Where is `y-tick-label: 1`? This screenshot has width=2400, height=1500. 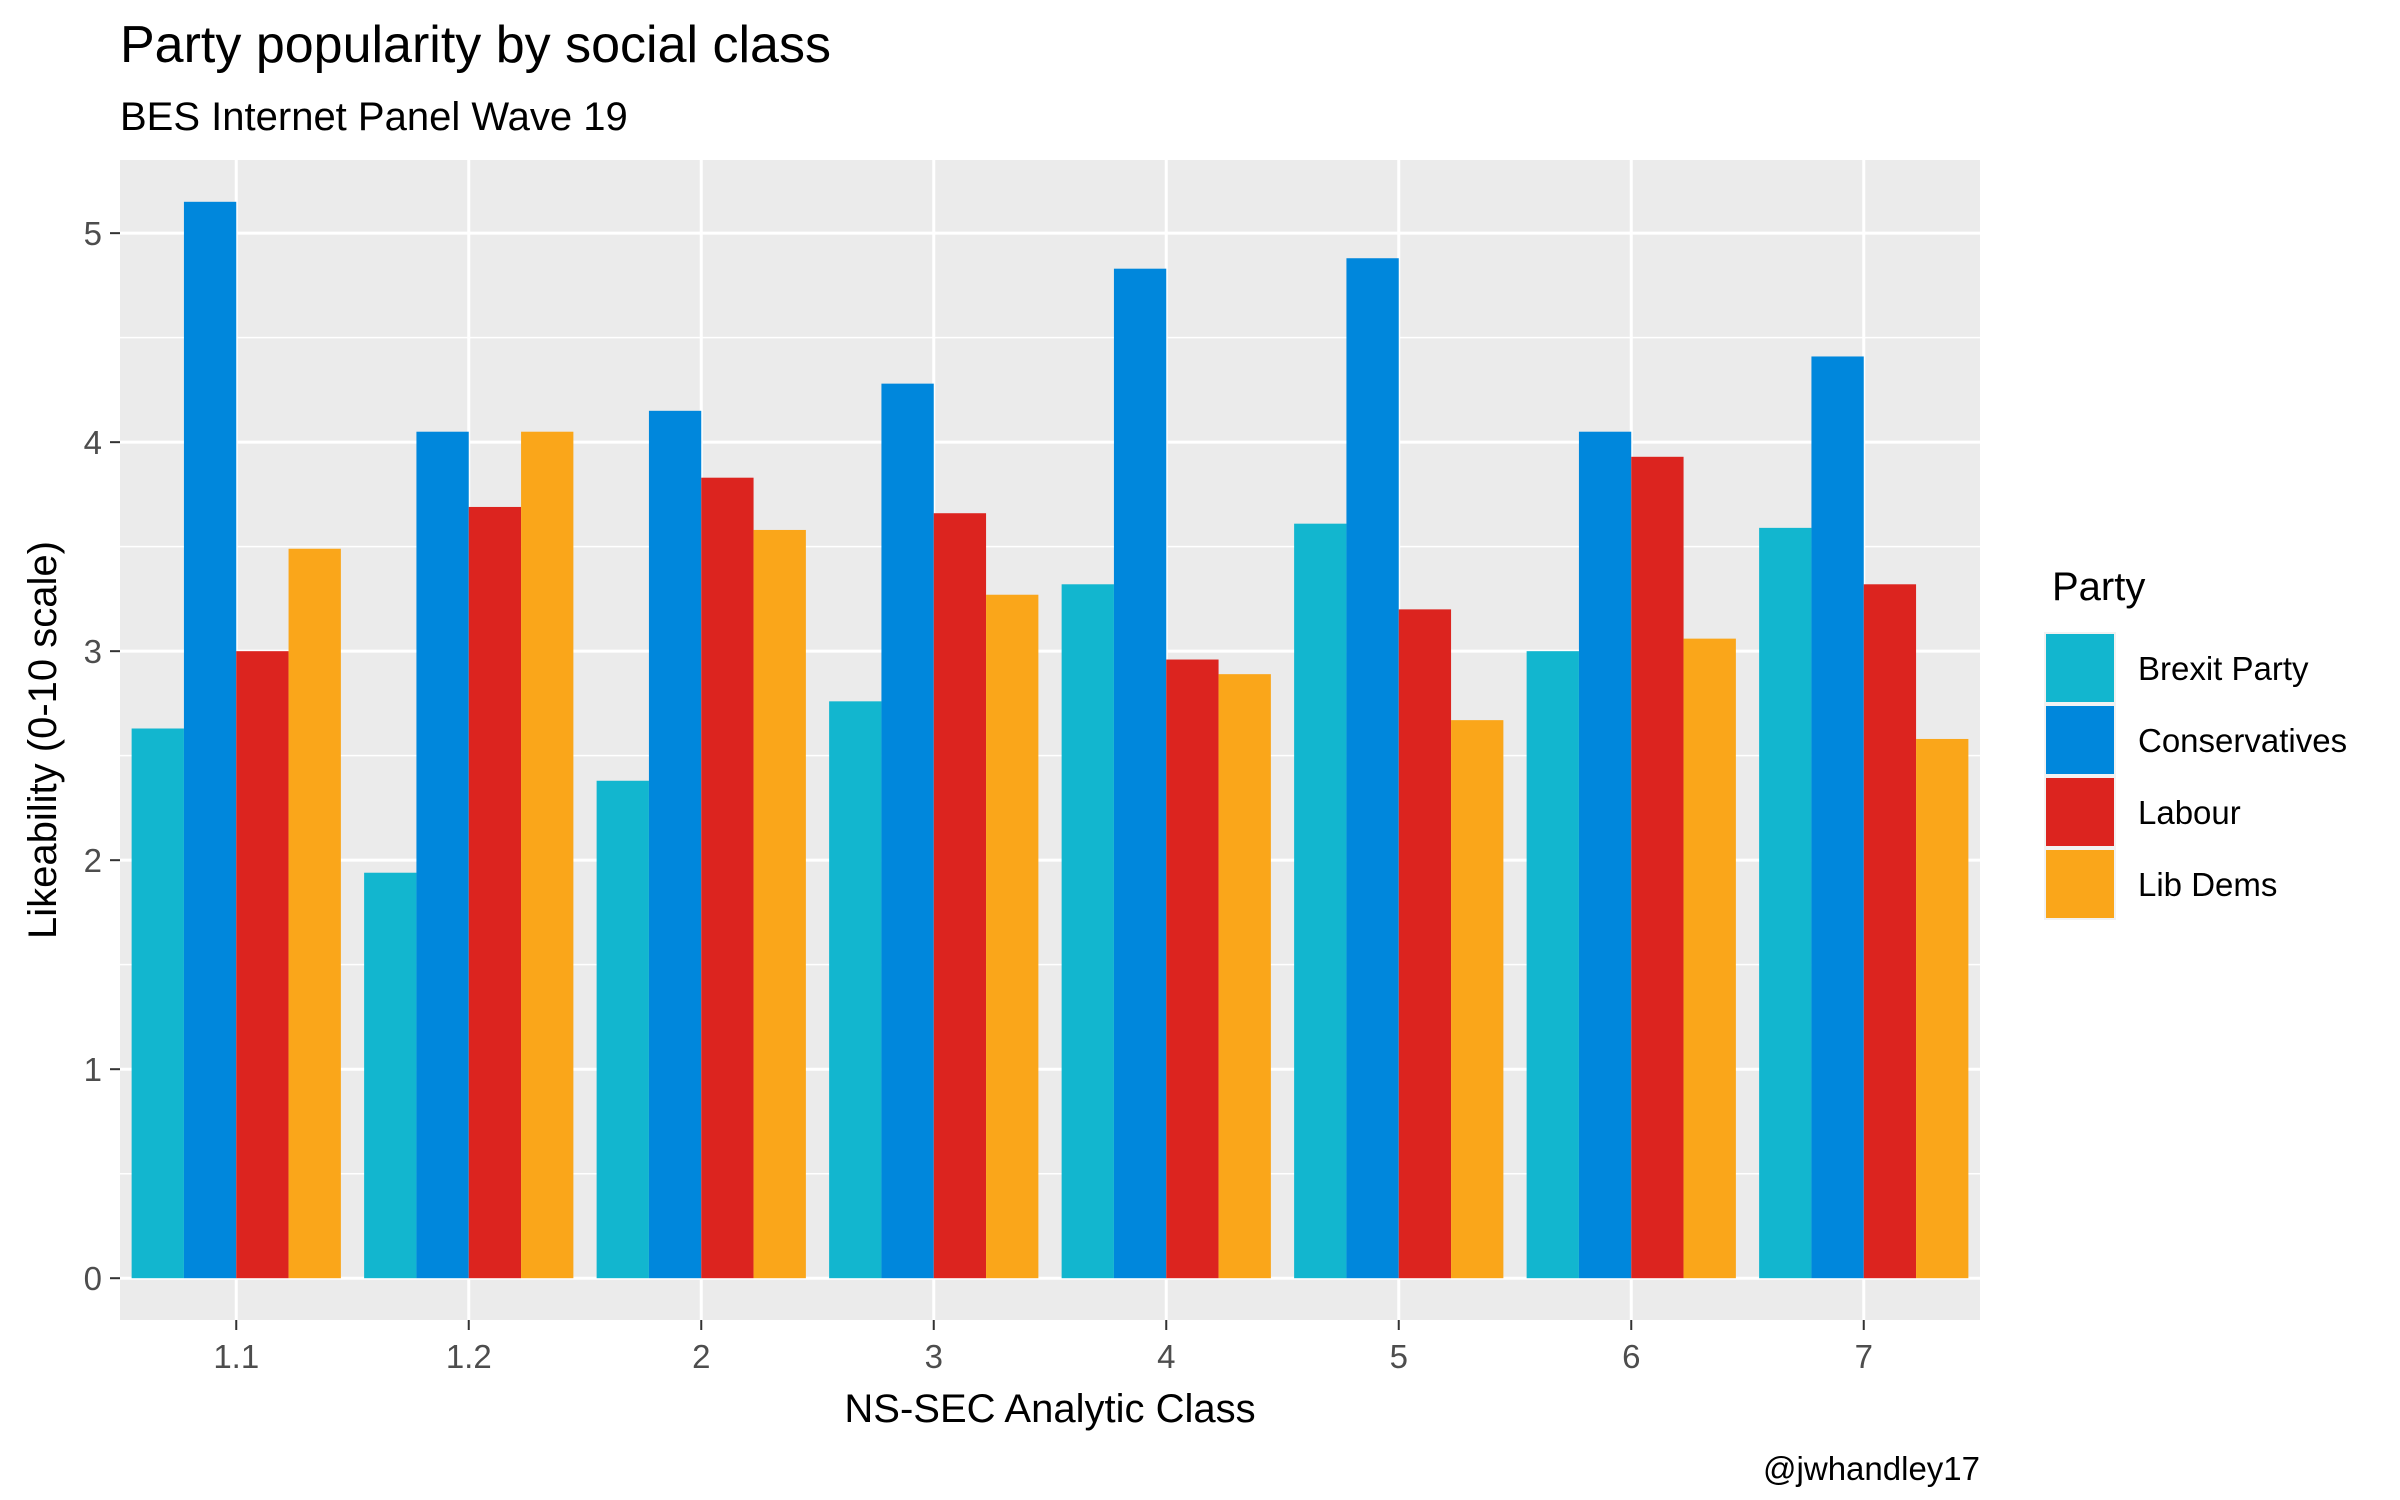 y-tick-label: 1 is located at coordinates (93, 1069).